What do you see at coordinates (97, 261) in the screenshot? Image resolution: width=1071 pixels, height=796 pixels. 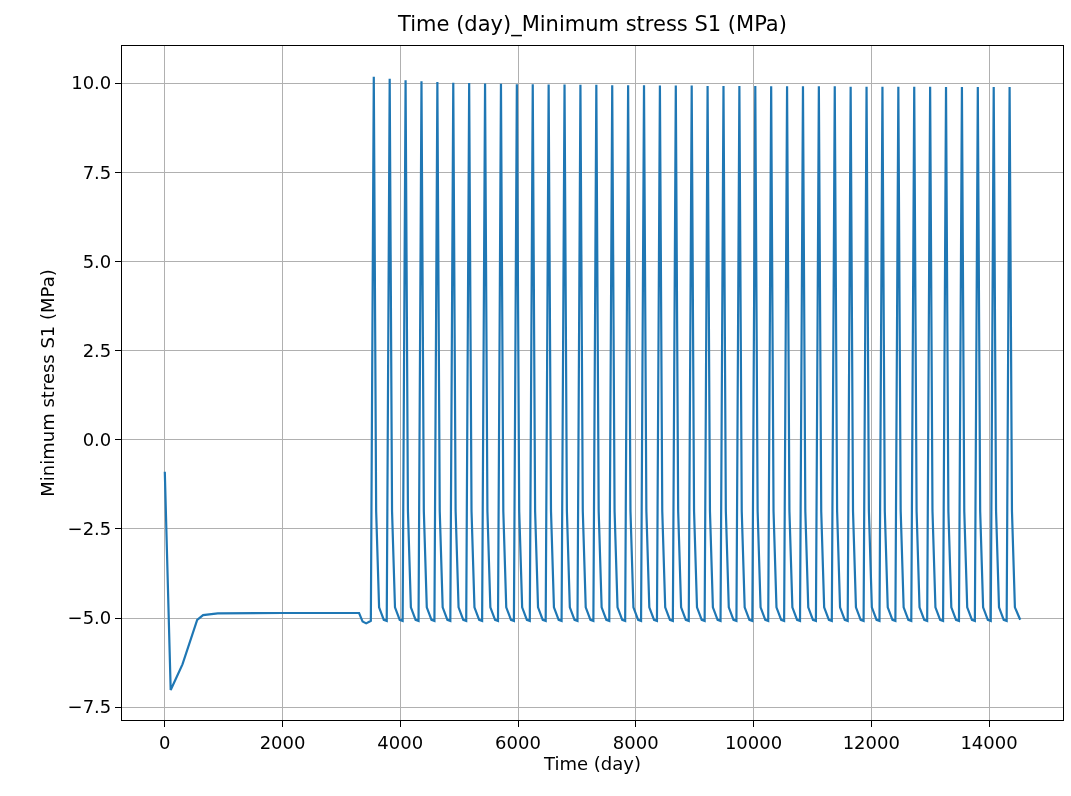 I see `y-tick-label: 5.0` at bounding box center [97, 261].